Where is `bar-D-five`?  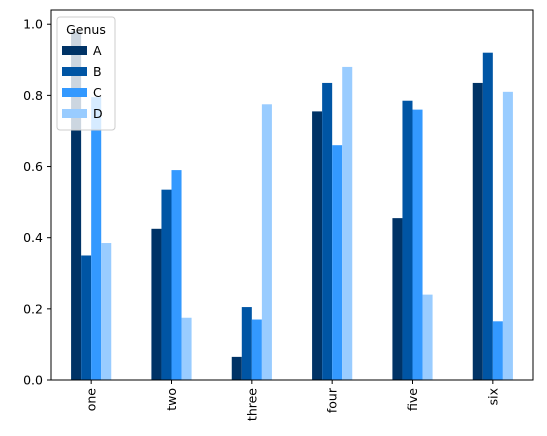 bar-D-five is located at coordinates (427, 337).